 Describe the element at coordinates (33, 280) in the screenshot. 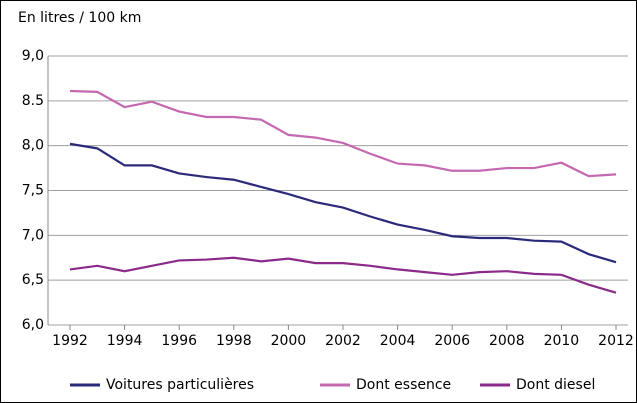

I see `y-tick-label: 6,5` at that location.